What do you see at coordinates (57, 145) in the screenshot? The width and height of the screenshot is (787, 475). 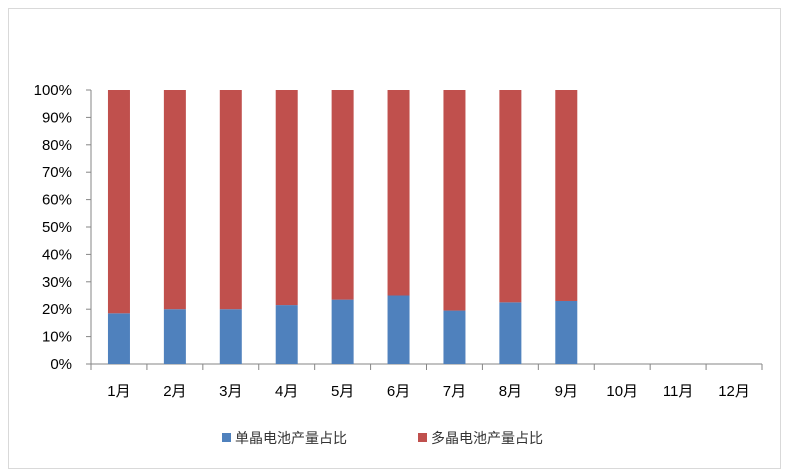 I see `y-tick-label: 80%` at bounding box center [57, 145].